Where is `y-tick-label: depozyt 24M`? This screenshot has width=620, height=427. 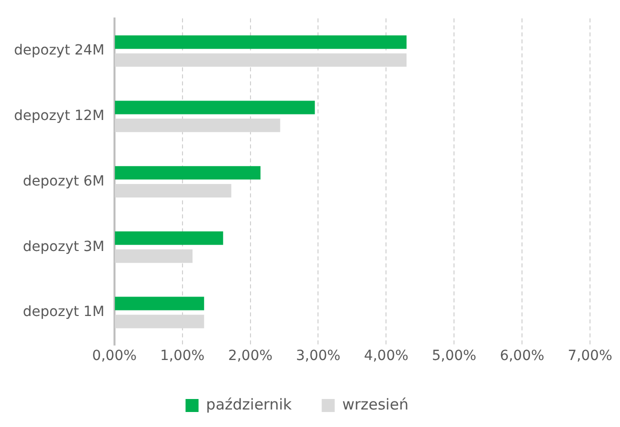 y-tick-label: depozyt 24M is located at coordinates (59, 50).